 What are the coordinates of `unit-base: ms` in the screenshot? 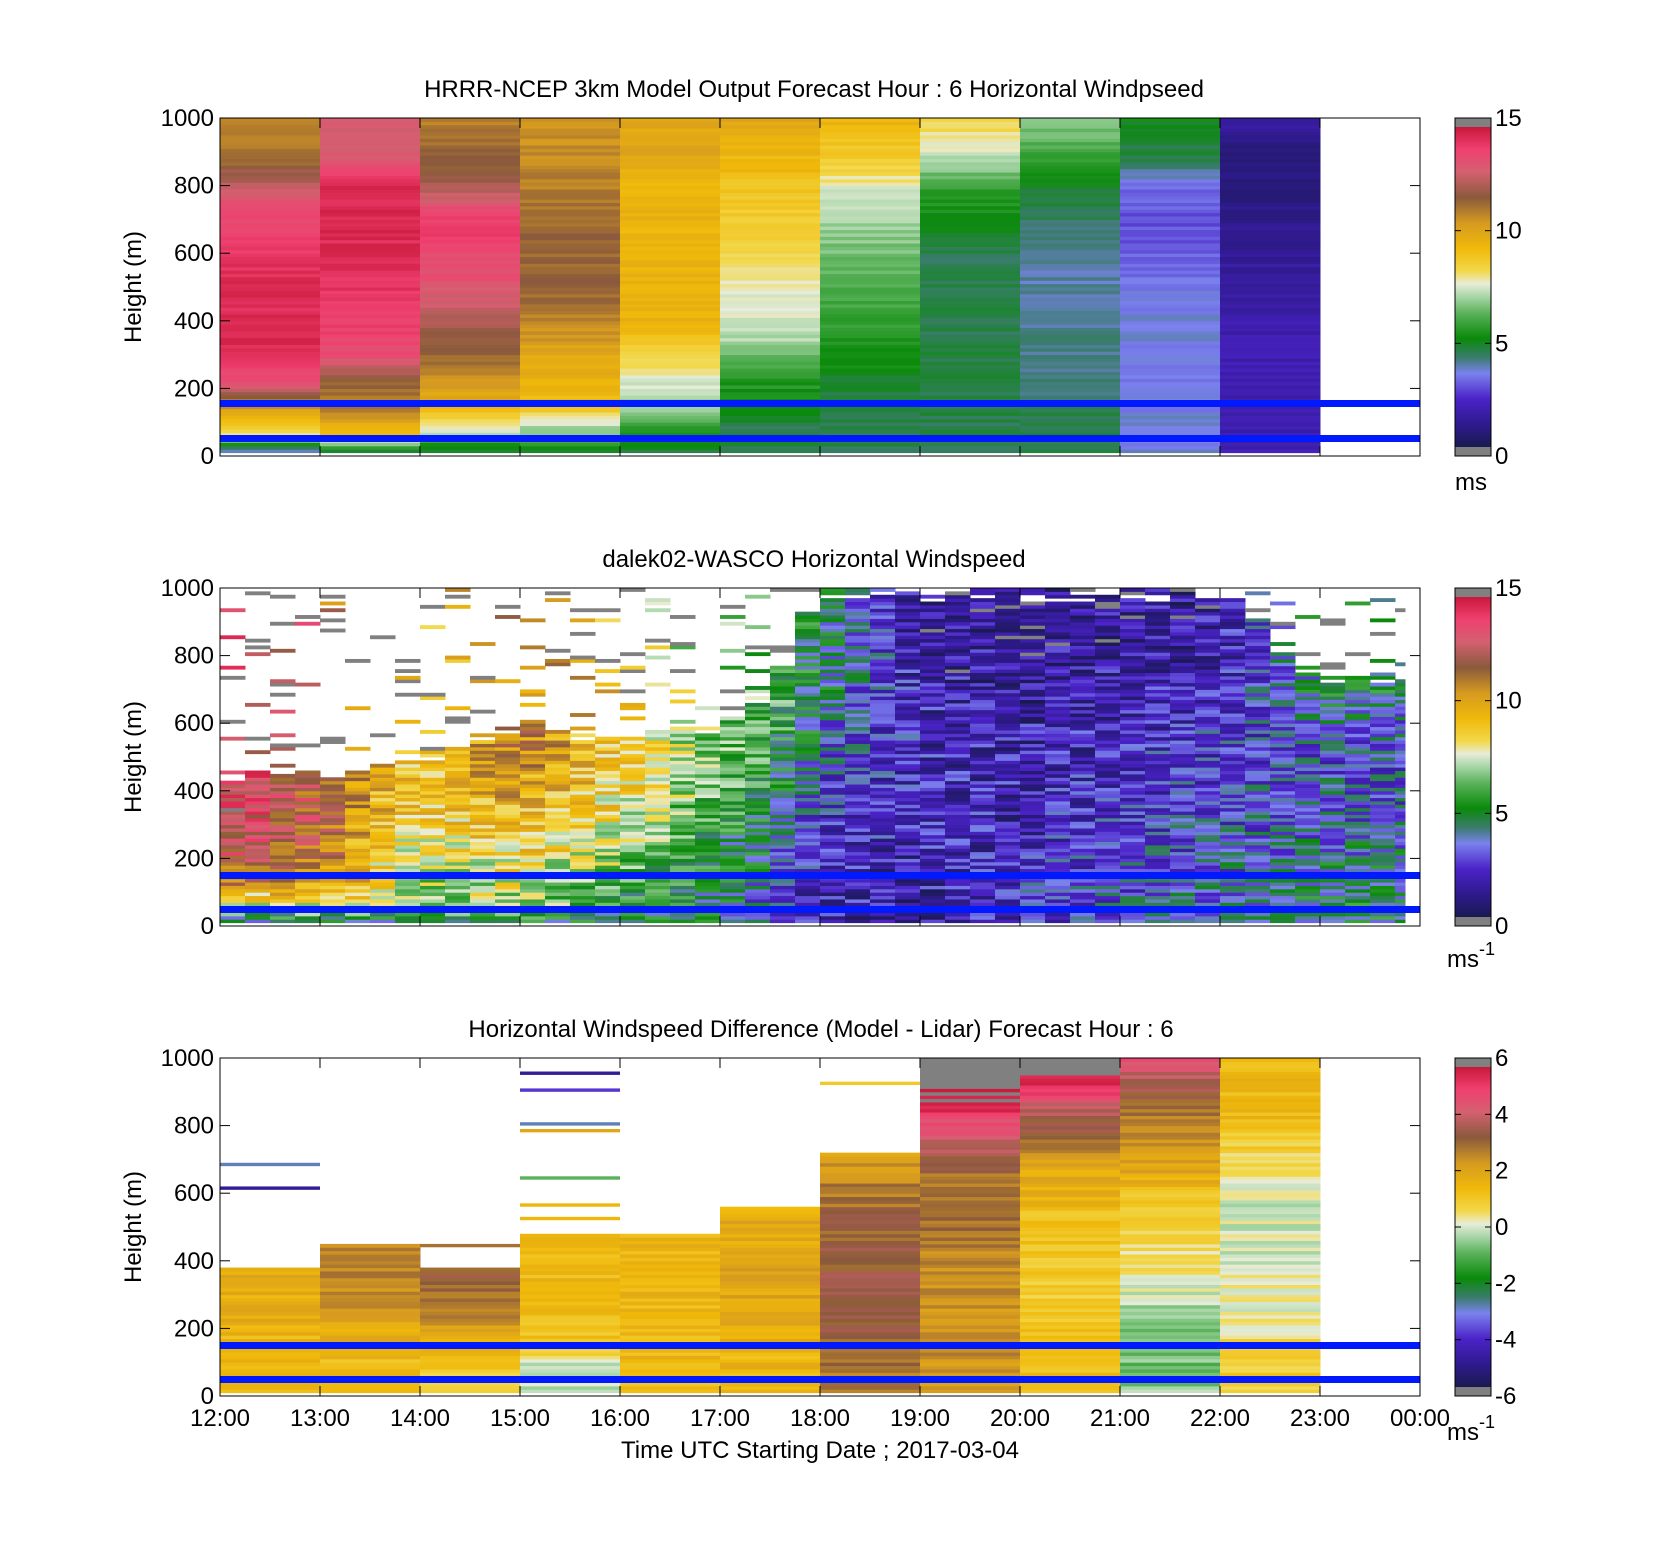 It's located at (1463, 959).